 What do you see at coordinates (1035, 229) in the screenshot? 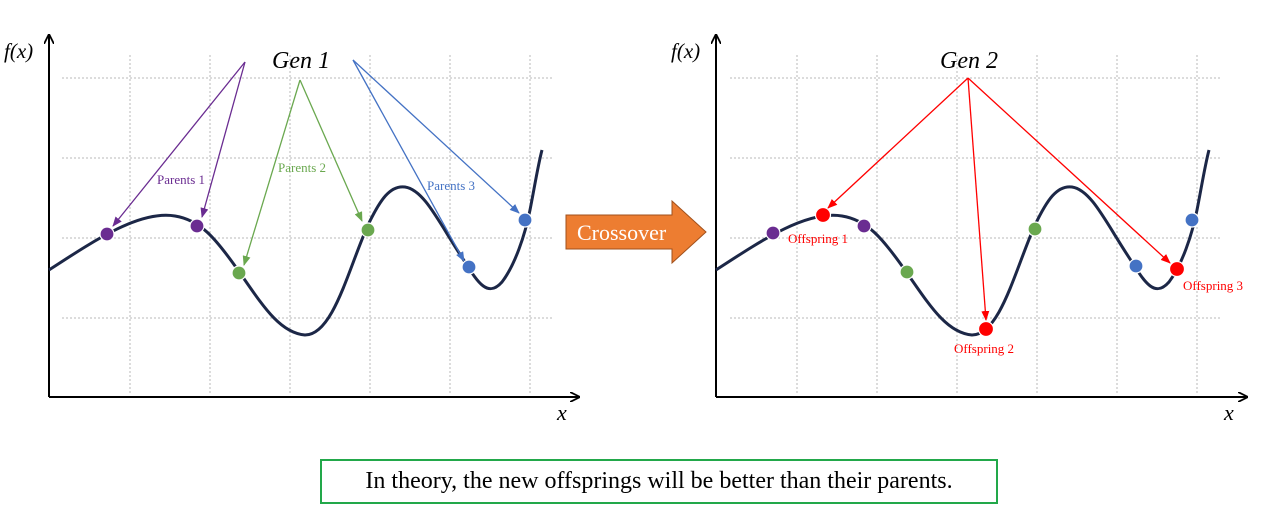
I see `individual-green-b-point` at bounding box center [1035, 229].